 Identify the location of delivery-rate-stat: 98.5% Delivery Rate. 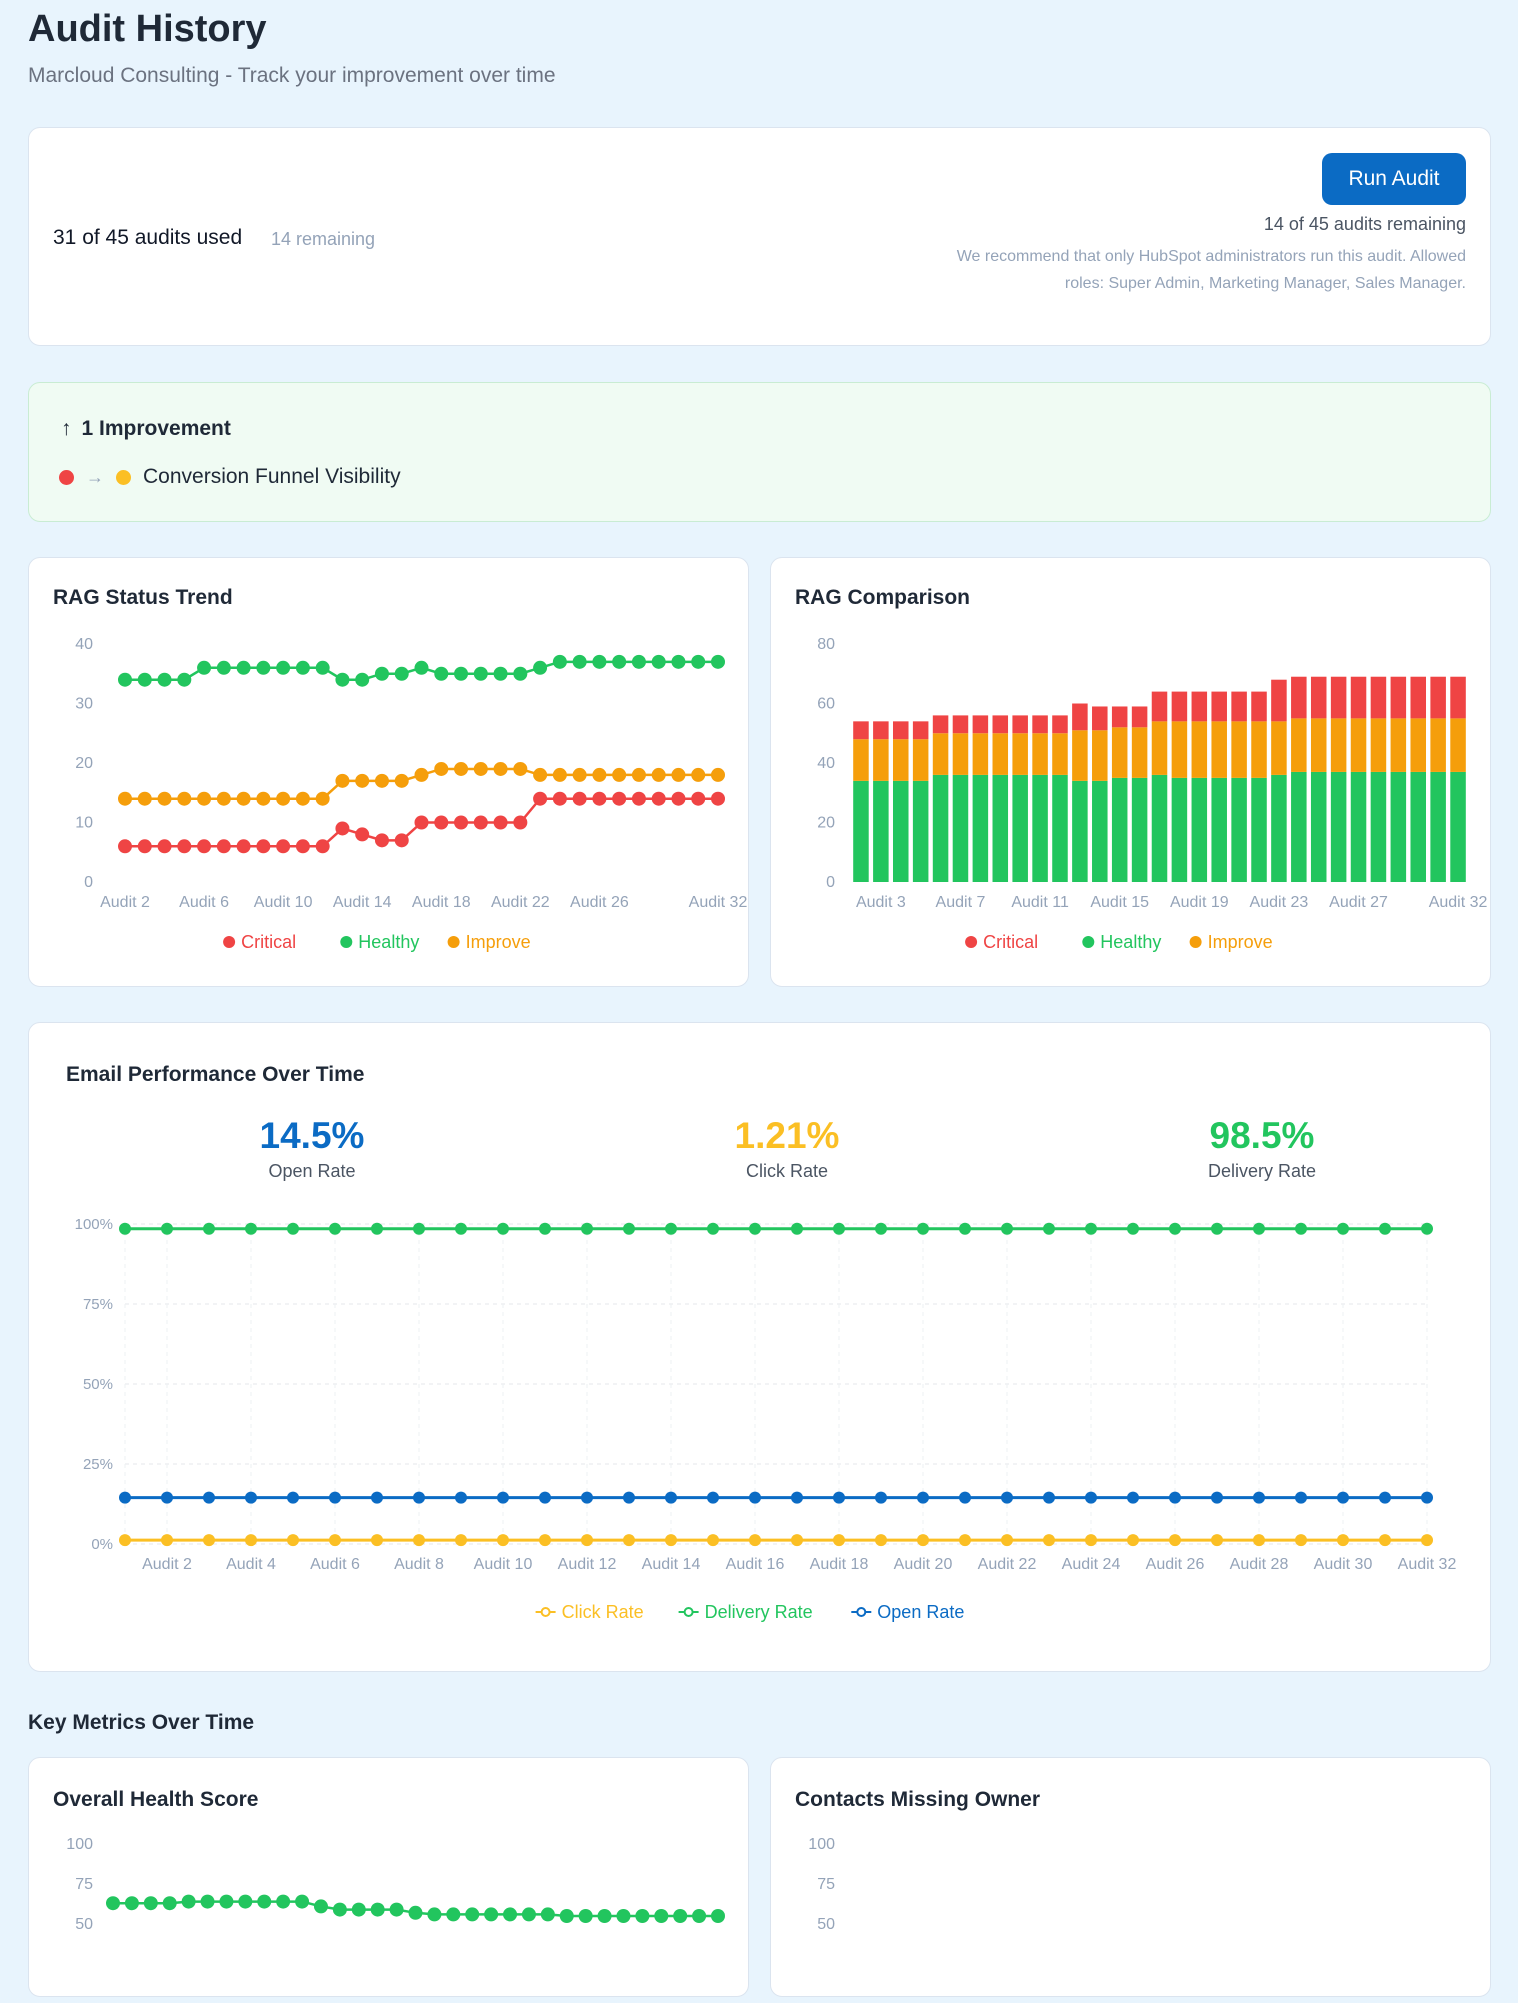
(1262, 1148).